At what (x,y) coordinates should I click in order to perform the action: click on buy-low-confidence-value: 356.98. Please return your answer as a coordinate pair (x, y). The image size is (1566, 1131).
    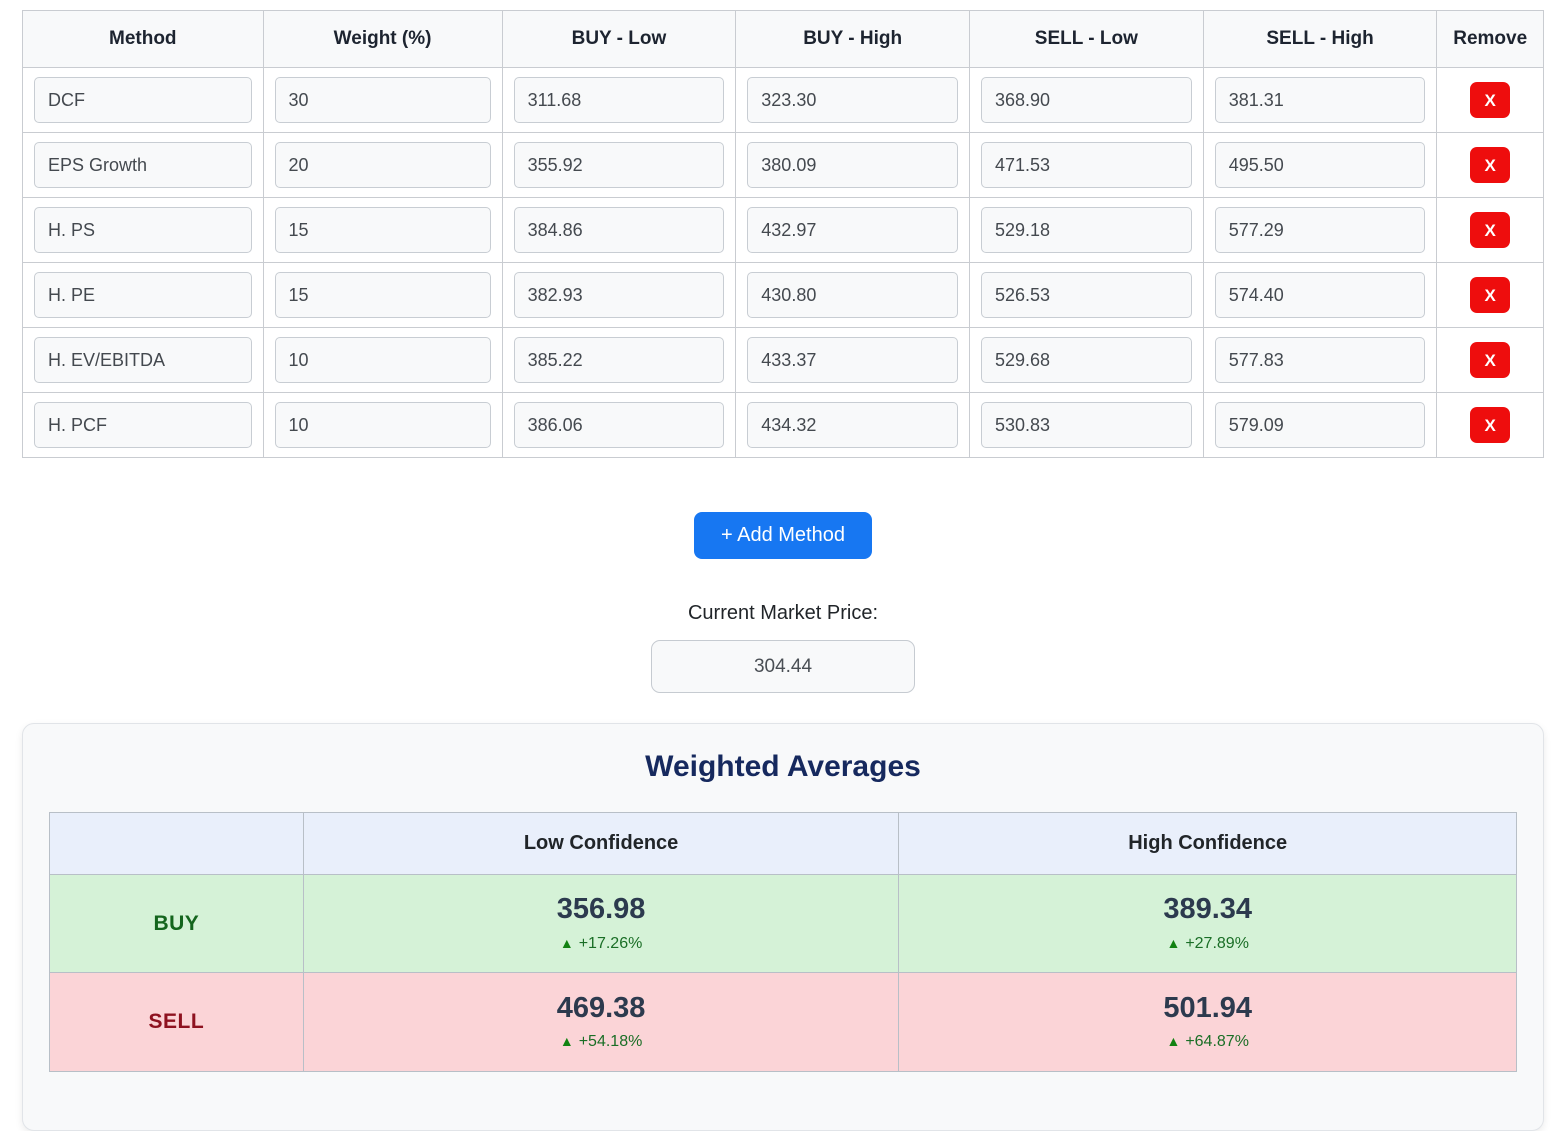
    Looking at the image, I should click on (601, 909).